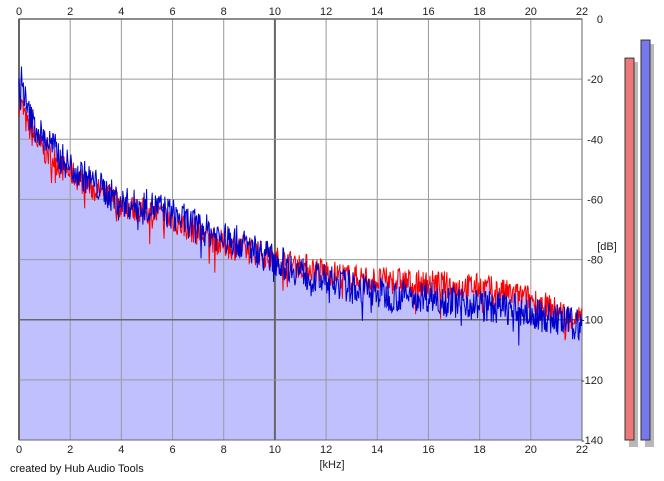  Describe the element at coordinates (595, 200) in the screenshot. I see `y-tick--60: -60` at that location.